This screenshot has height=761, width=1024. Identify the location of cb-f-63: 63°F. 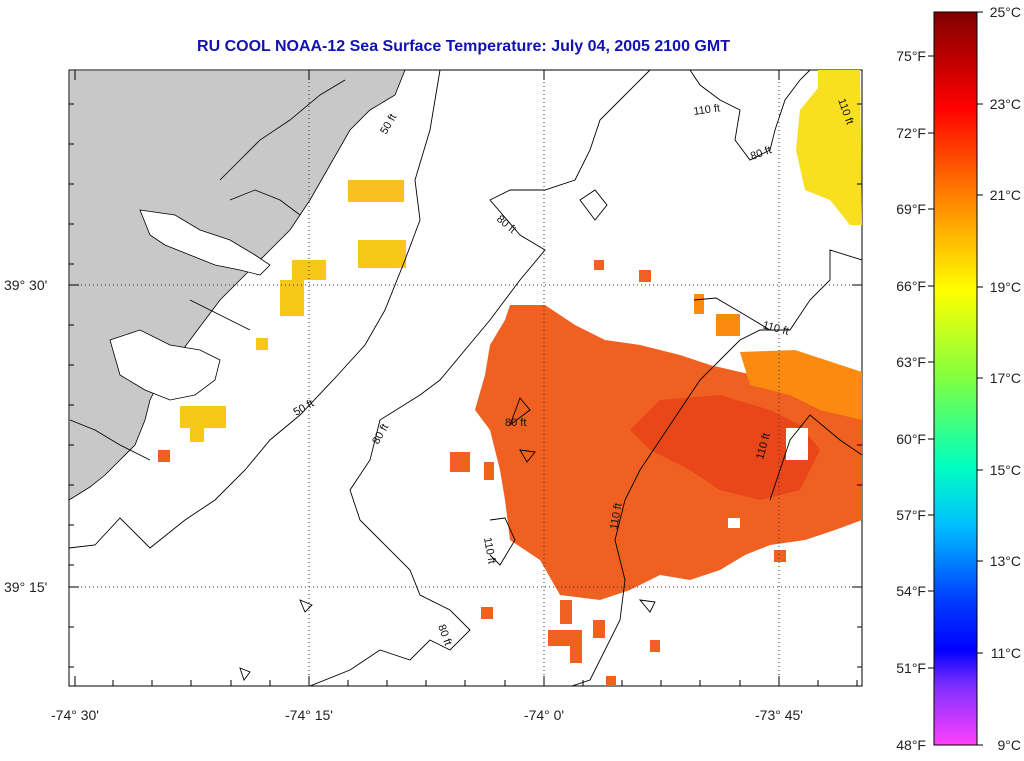
(911, 362).